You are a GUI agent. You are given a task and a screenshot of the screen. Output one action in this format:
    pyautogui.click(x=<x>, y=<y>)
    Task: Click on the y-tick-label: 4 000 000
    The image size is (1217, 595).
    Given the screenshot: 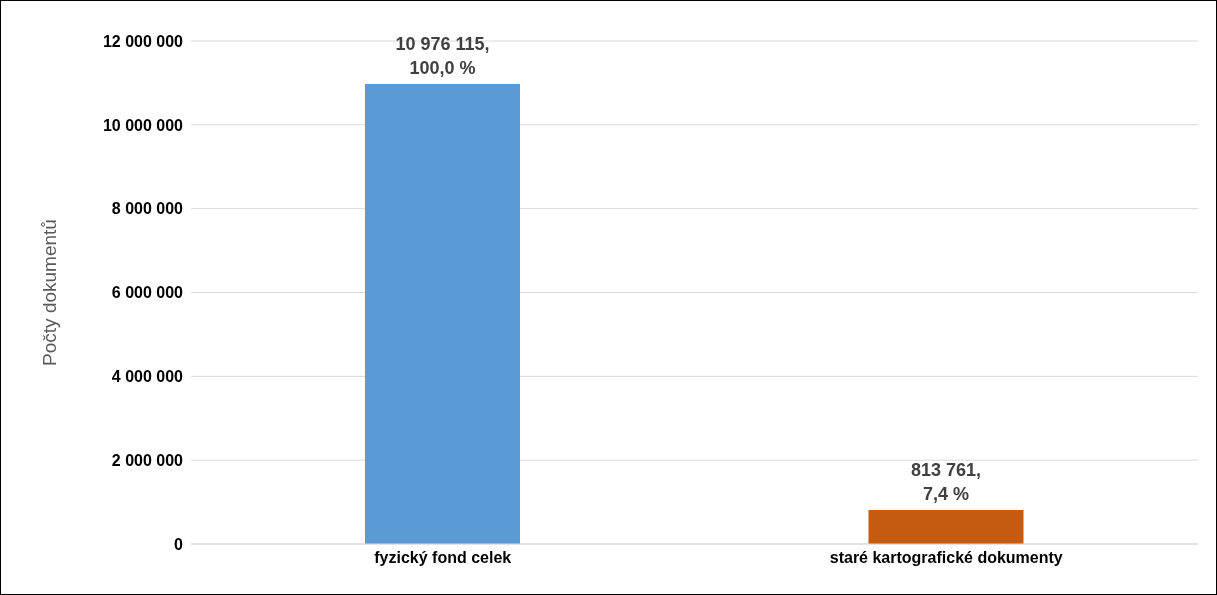 What is the action you would take?
    pyautogui.click(x=147, y=377)
    